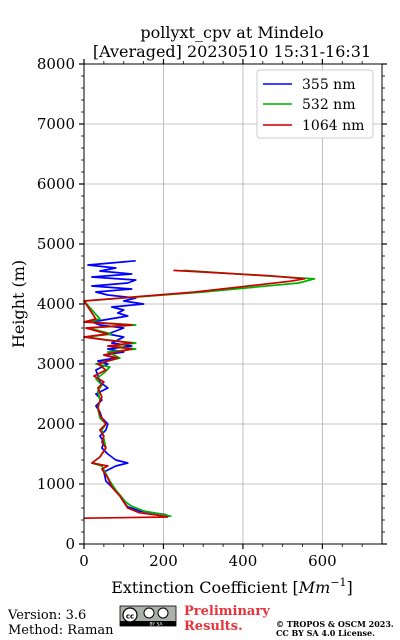 The width and height of the screenshot is (400, 640). What do you see at coordinates (46, 615) in the screenshot?
I see `version-text: Version: 3.6` at bounding box center [46, 615].